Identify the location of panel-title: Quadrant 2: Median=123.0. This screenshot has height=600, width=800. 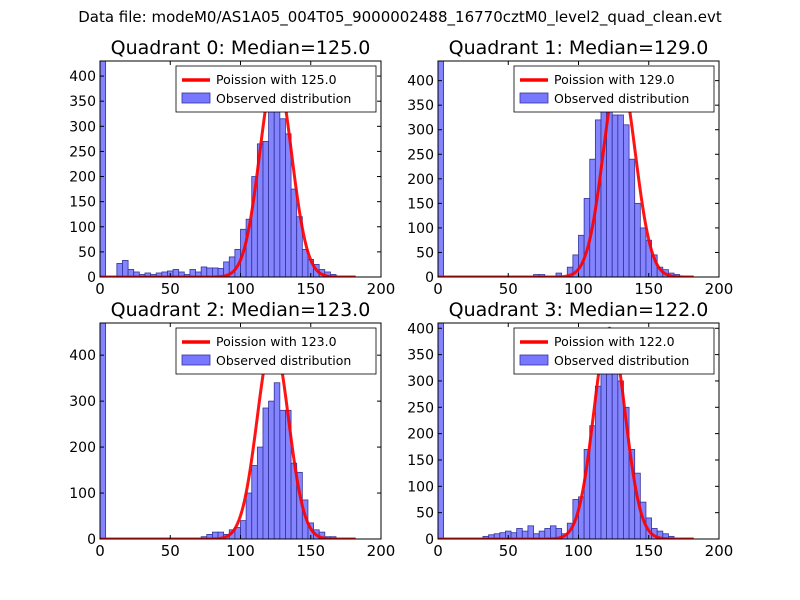
(241, 310).